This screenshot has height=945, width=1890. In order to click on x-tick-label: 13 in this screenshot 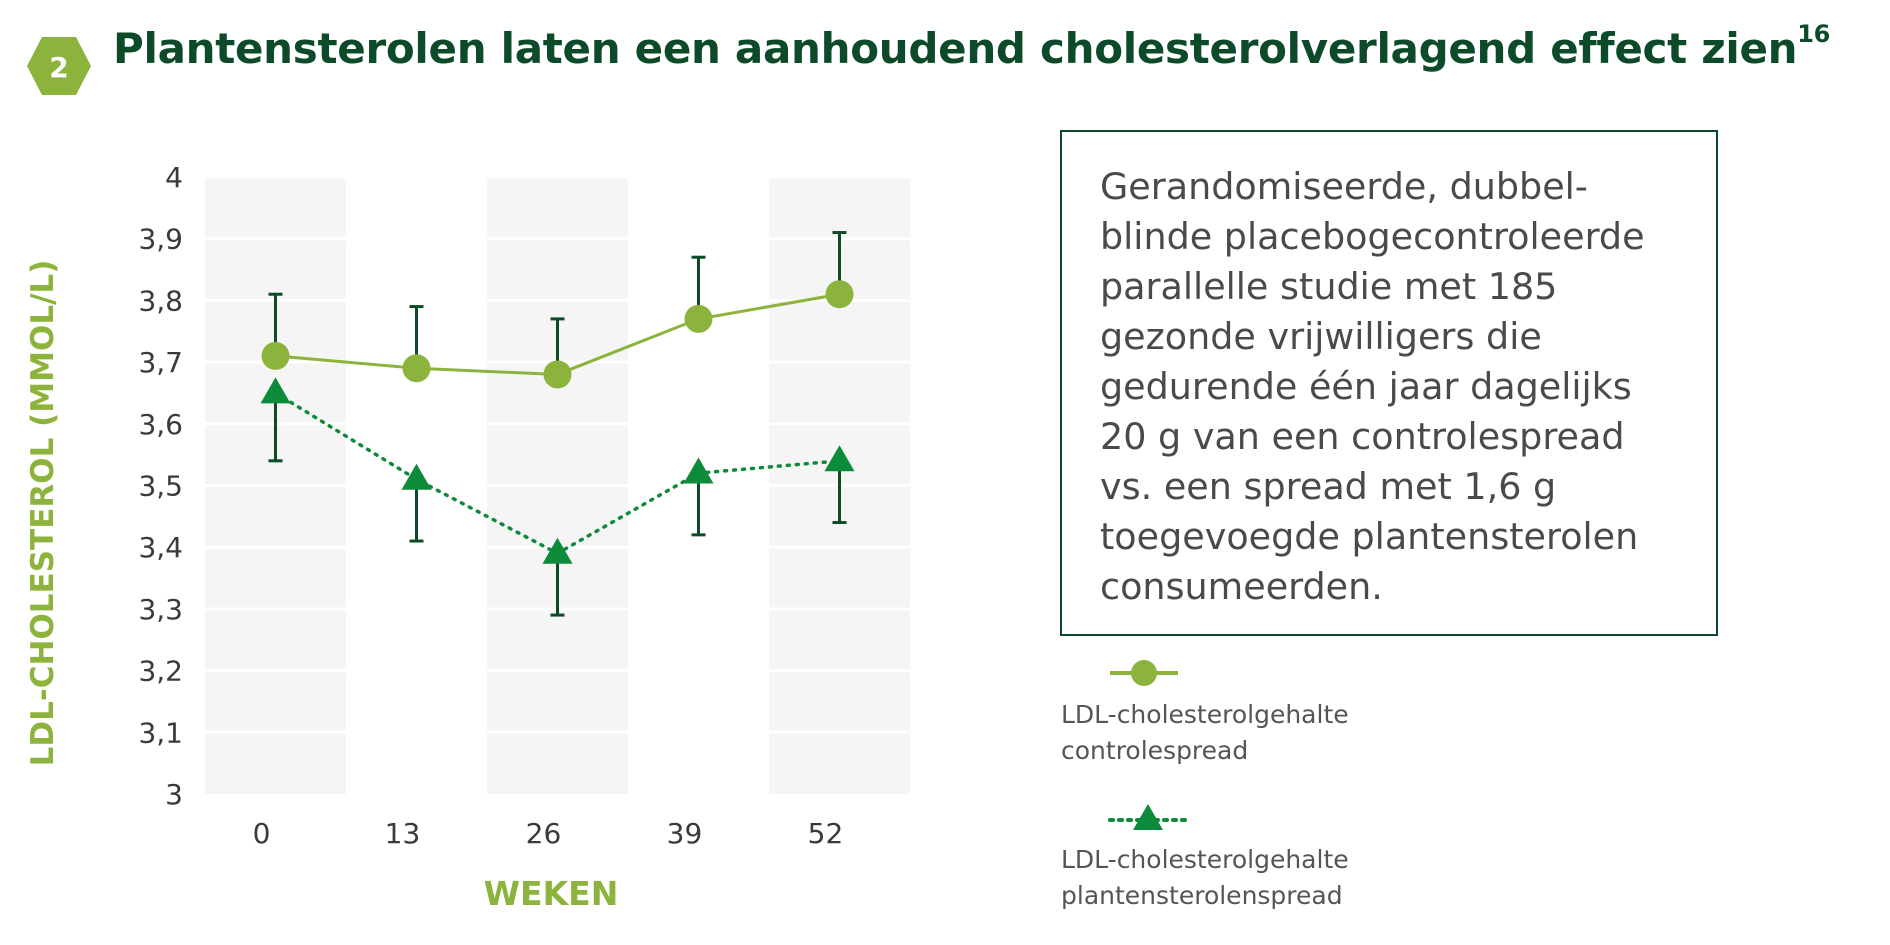, I will do `click(403, 833)`.